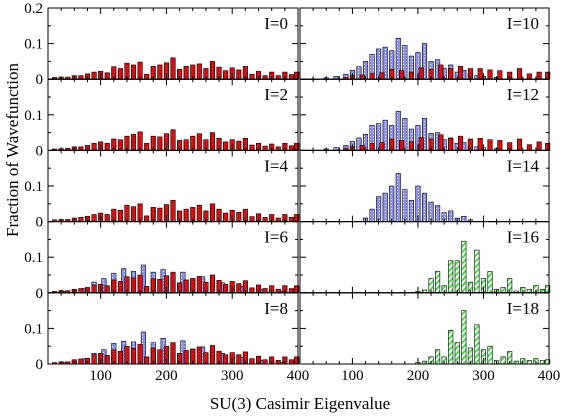 The image size is (562, 416). What do you see at coordinates (523, 308) in the screenshot?
I see `panel-label: I=18` at bounding box center [523, 308].